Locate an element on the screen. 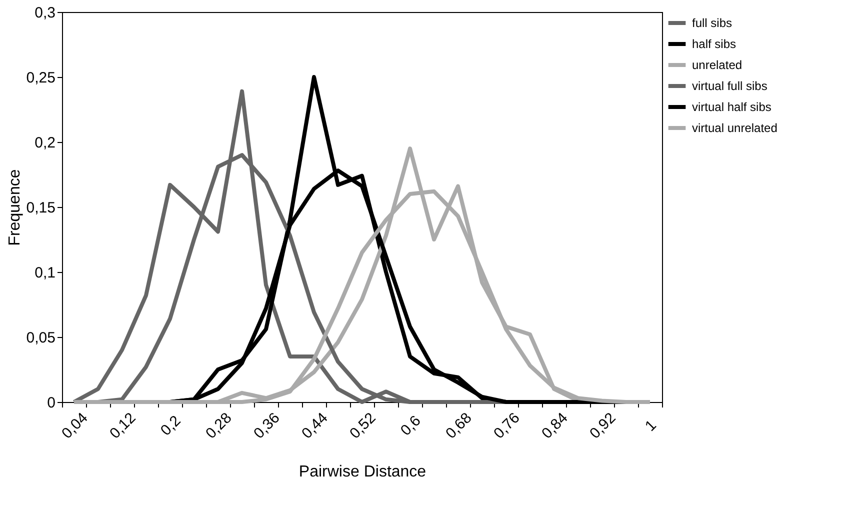  x-tick-label: 0,44 is located at coordinates (315, 426).